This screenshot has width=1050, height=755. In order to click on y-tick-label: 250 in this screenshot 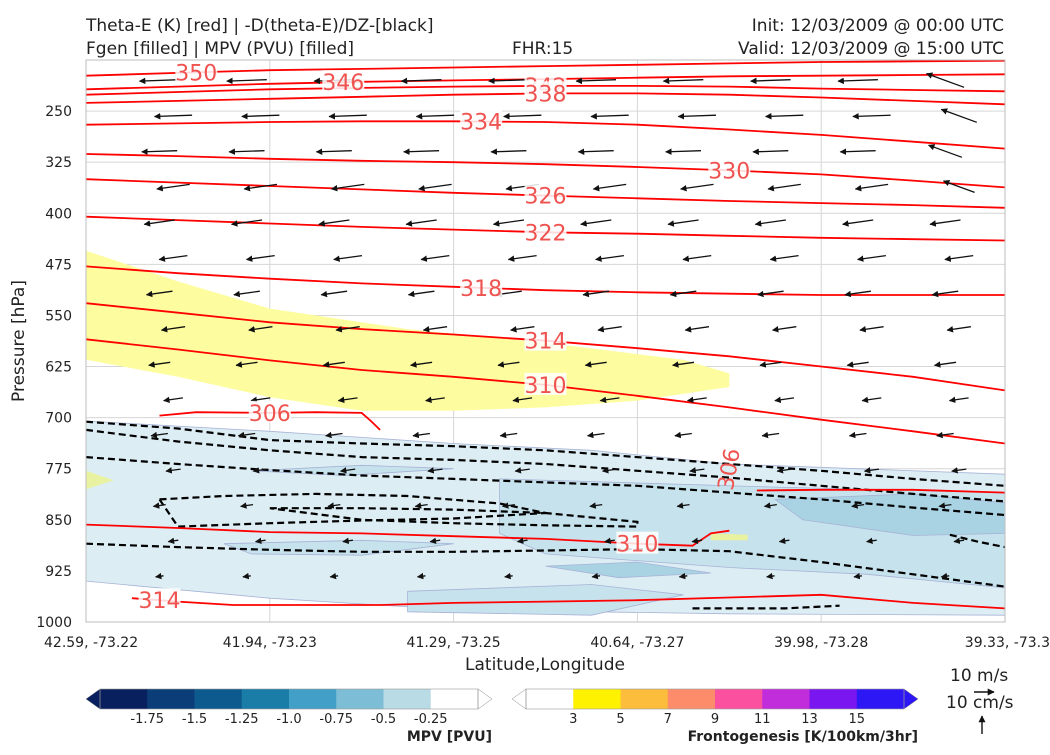, I will do `click(58, 112)`.